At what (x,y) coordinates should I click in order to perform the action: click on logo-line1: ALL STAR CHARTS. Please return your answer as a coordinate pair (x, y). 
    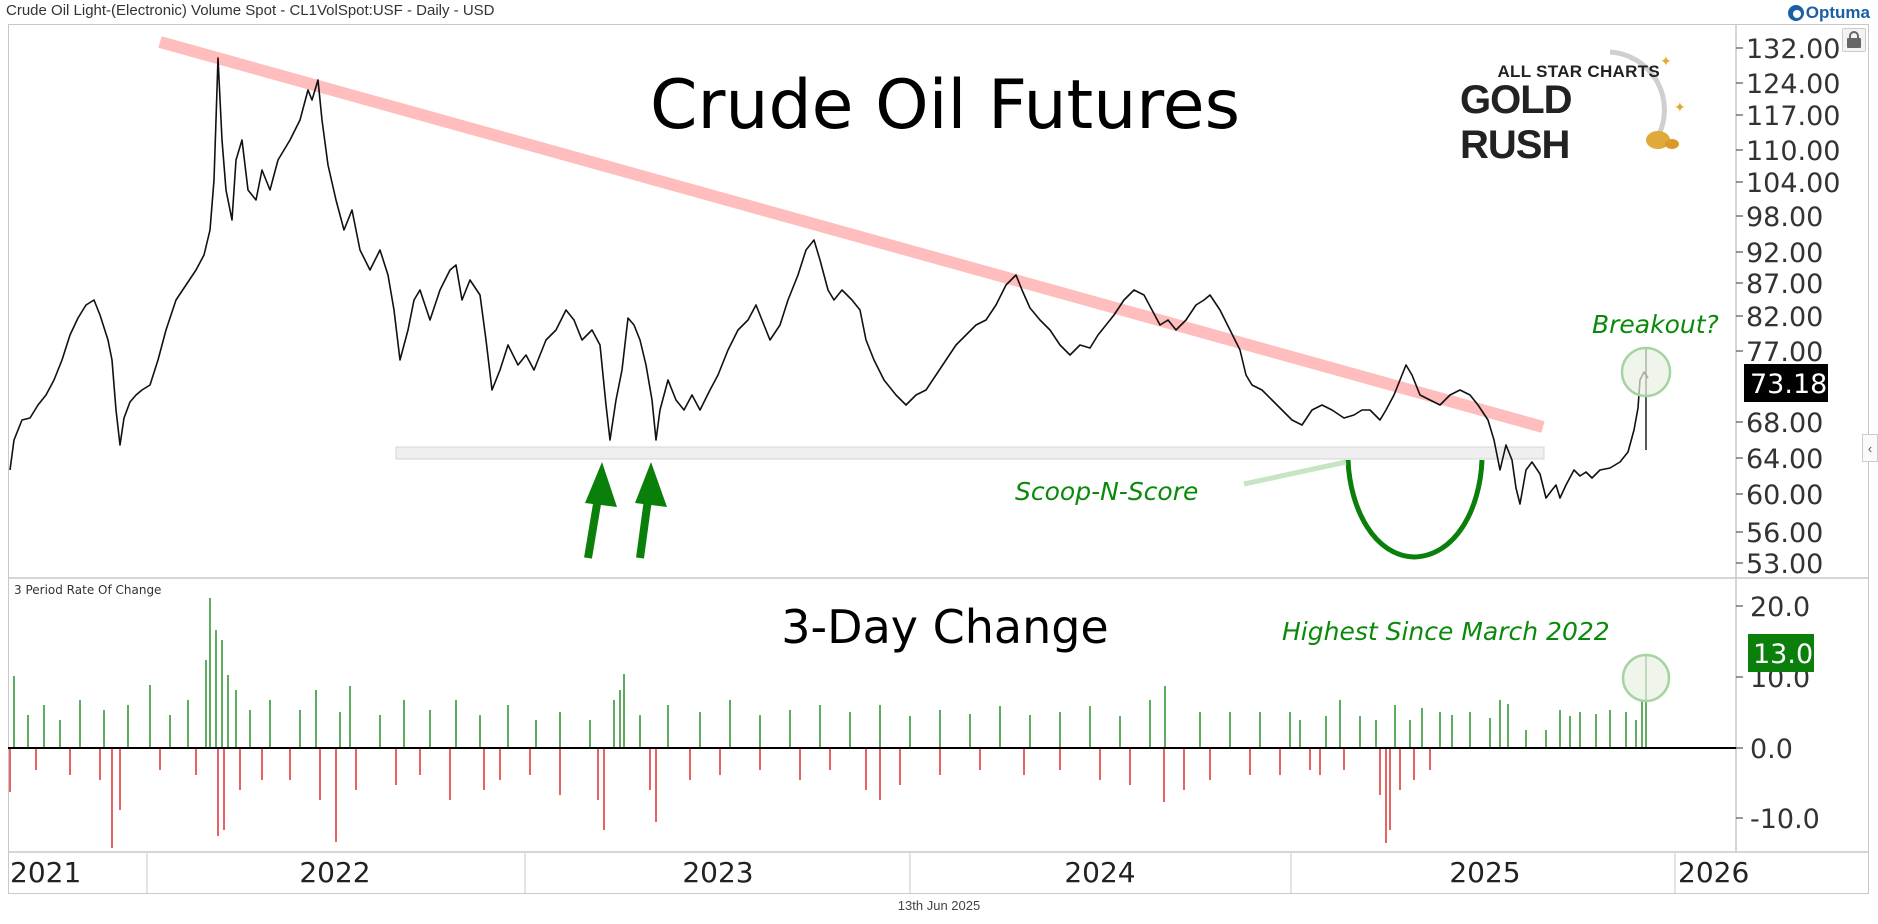
    Looking at the image, I should click on (1578, 71).